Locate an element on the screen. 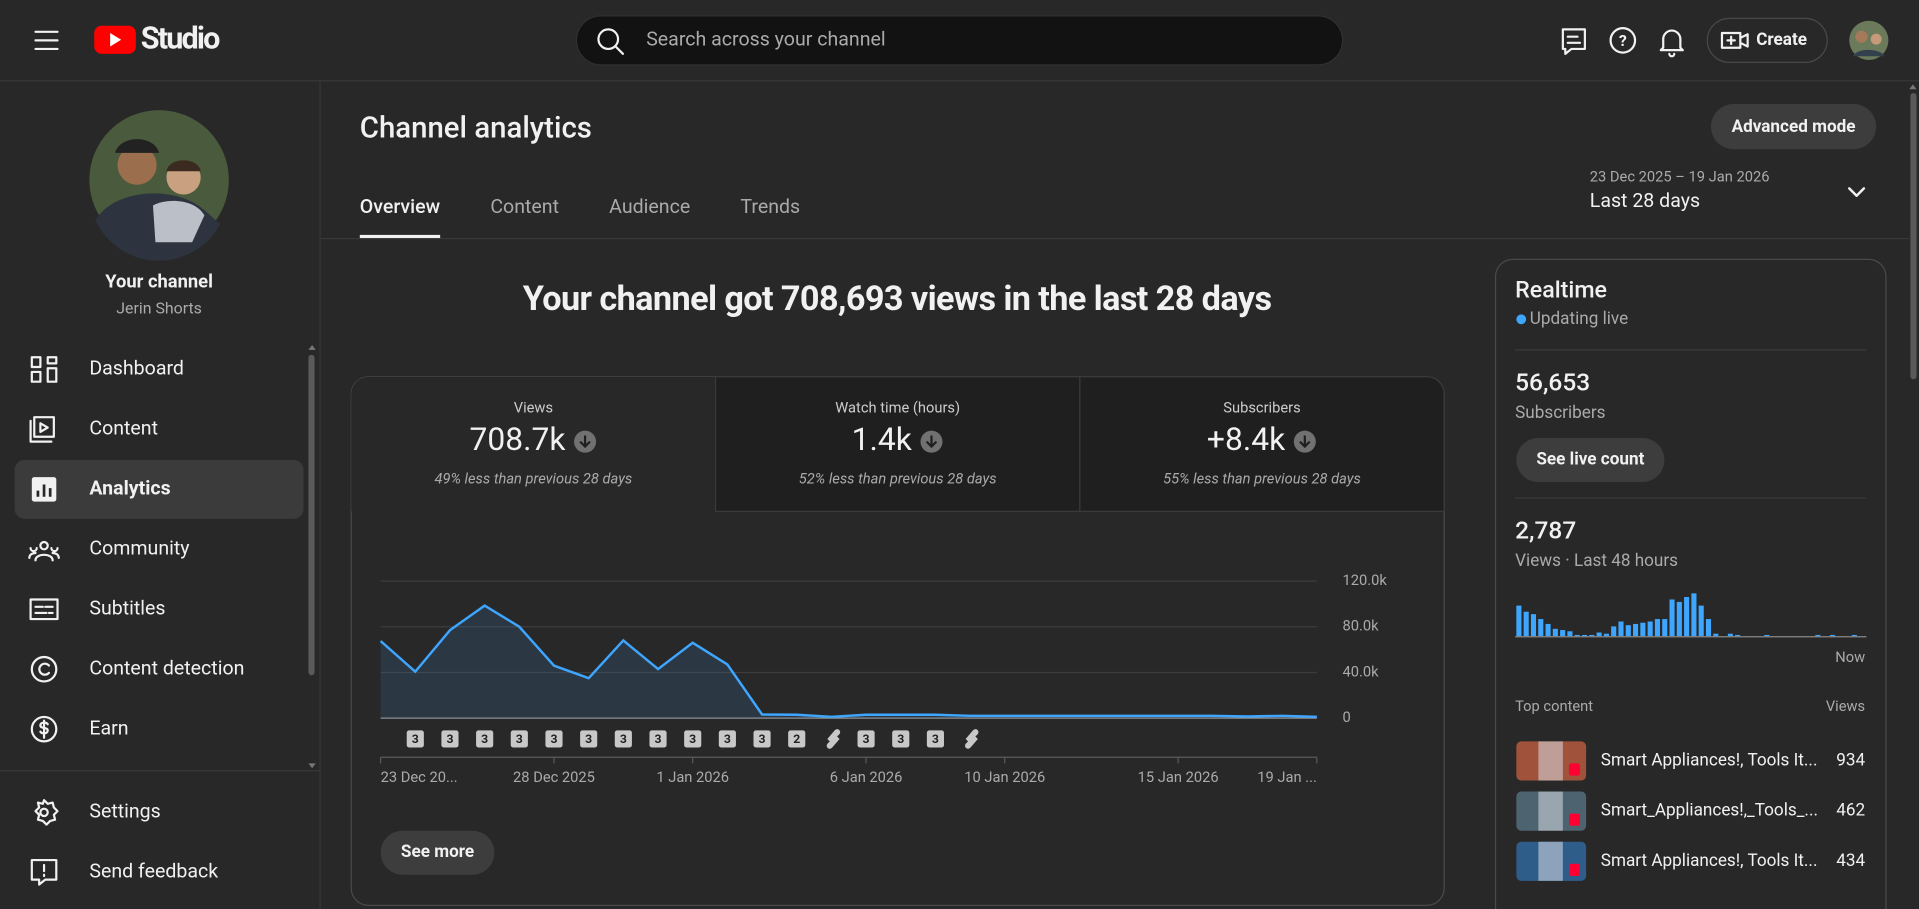  nav-item: Community is located at coordinates (109, 549).